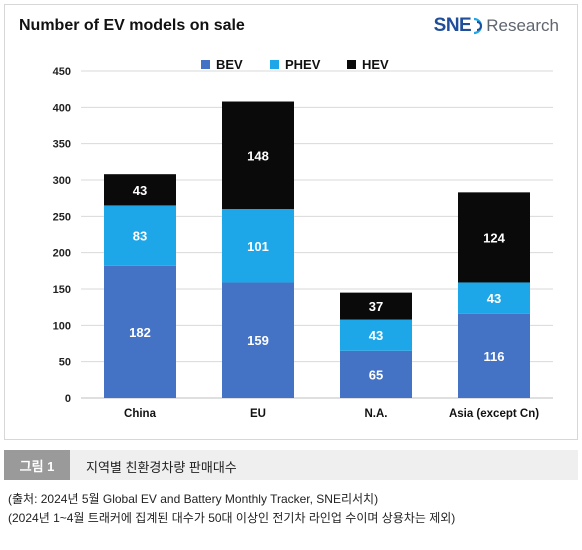 This screenshot has width=582, height=550. I want to click on y-tick-label: 300, so click(62, 181).